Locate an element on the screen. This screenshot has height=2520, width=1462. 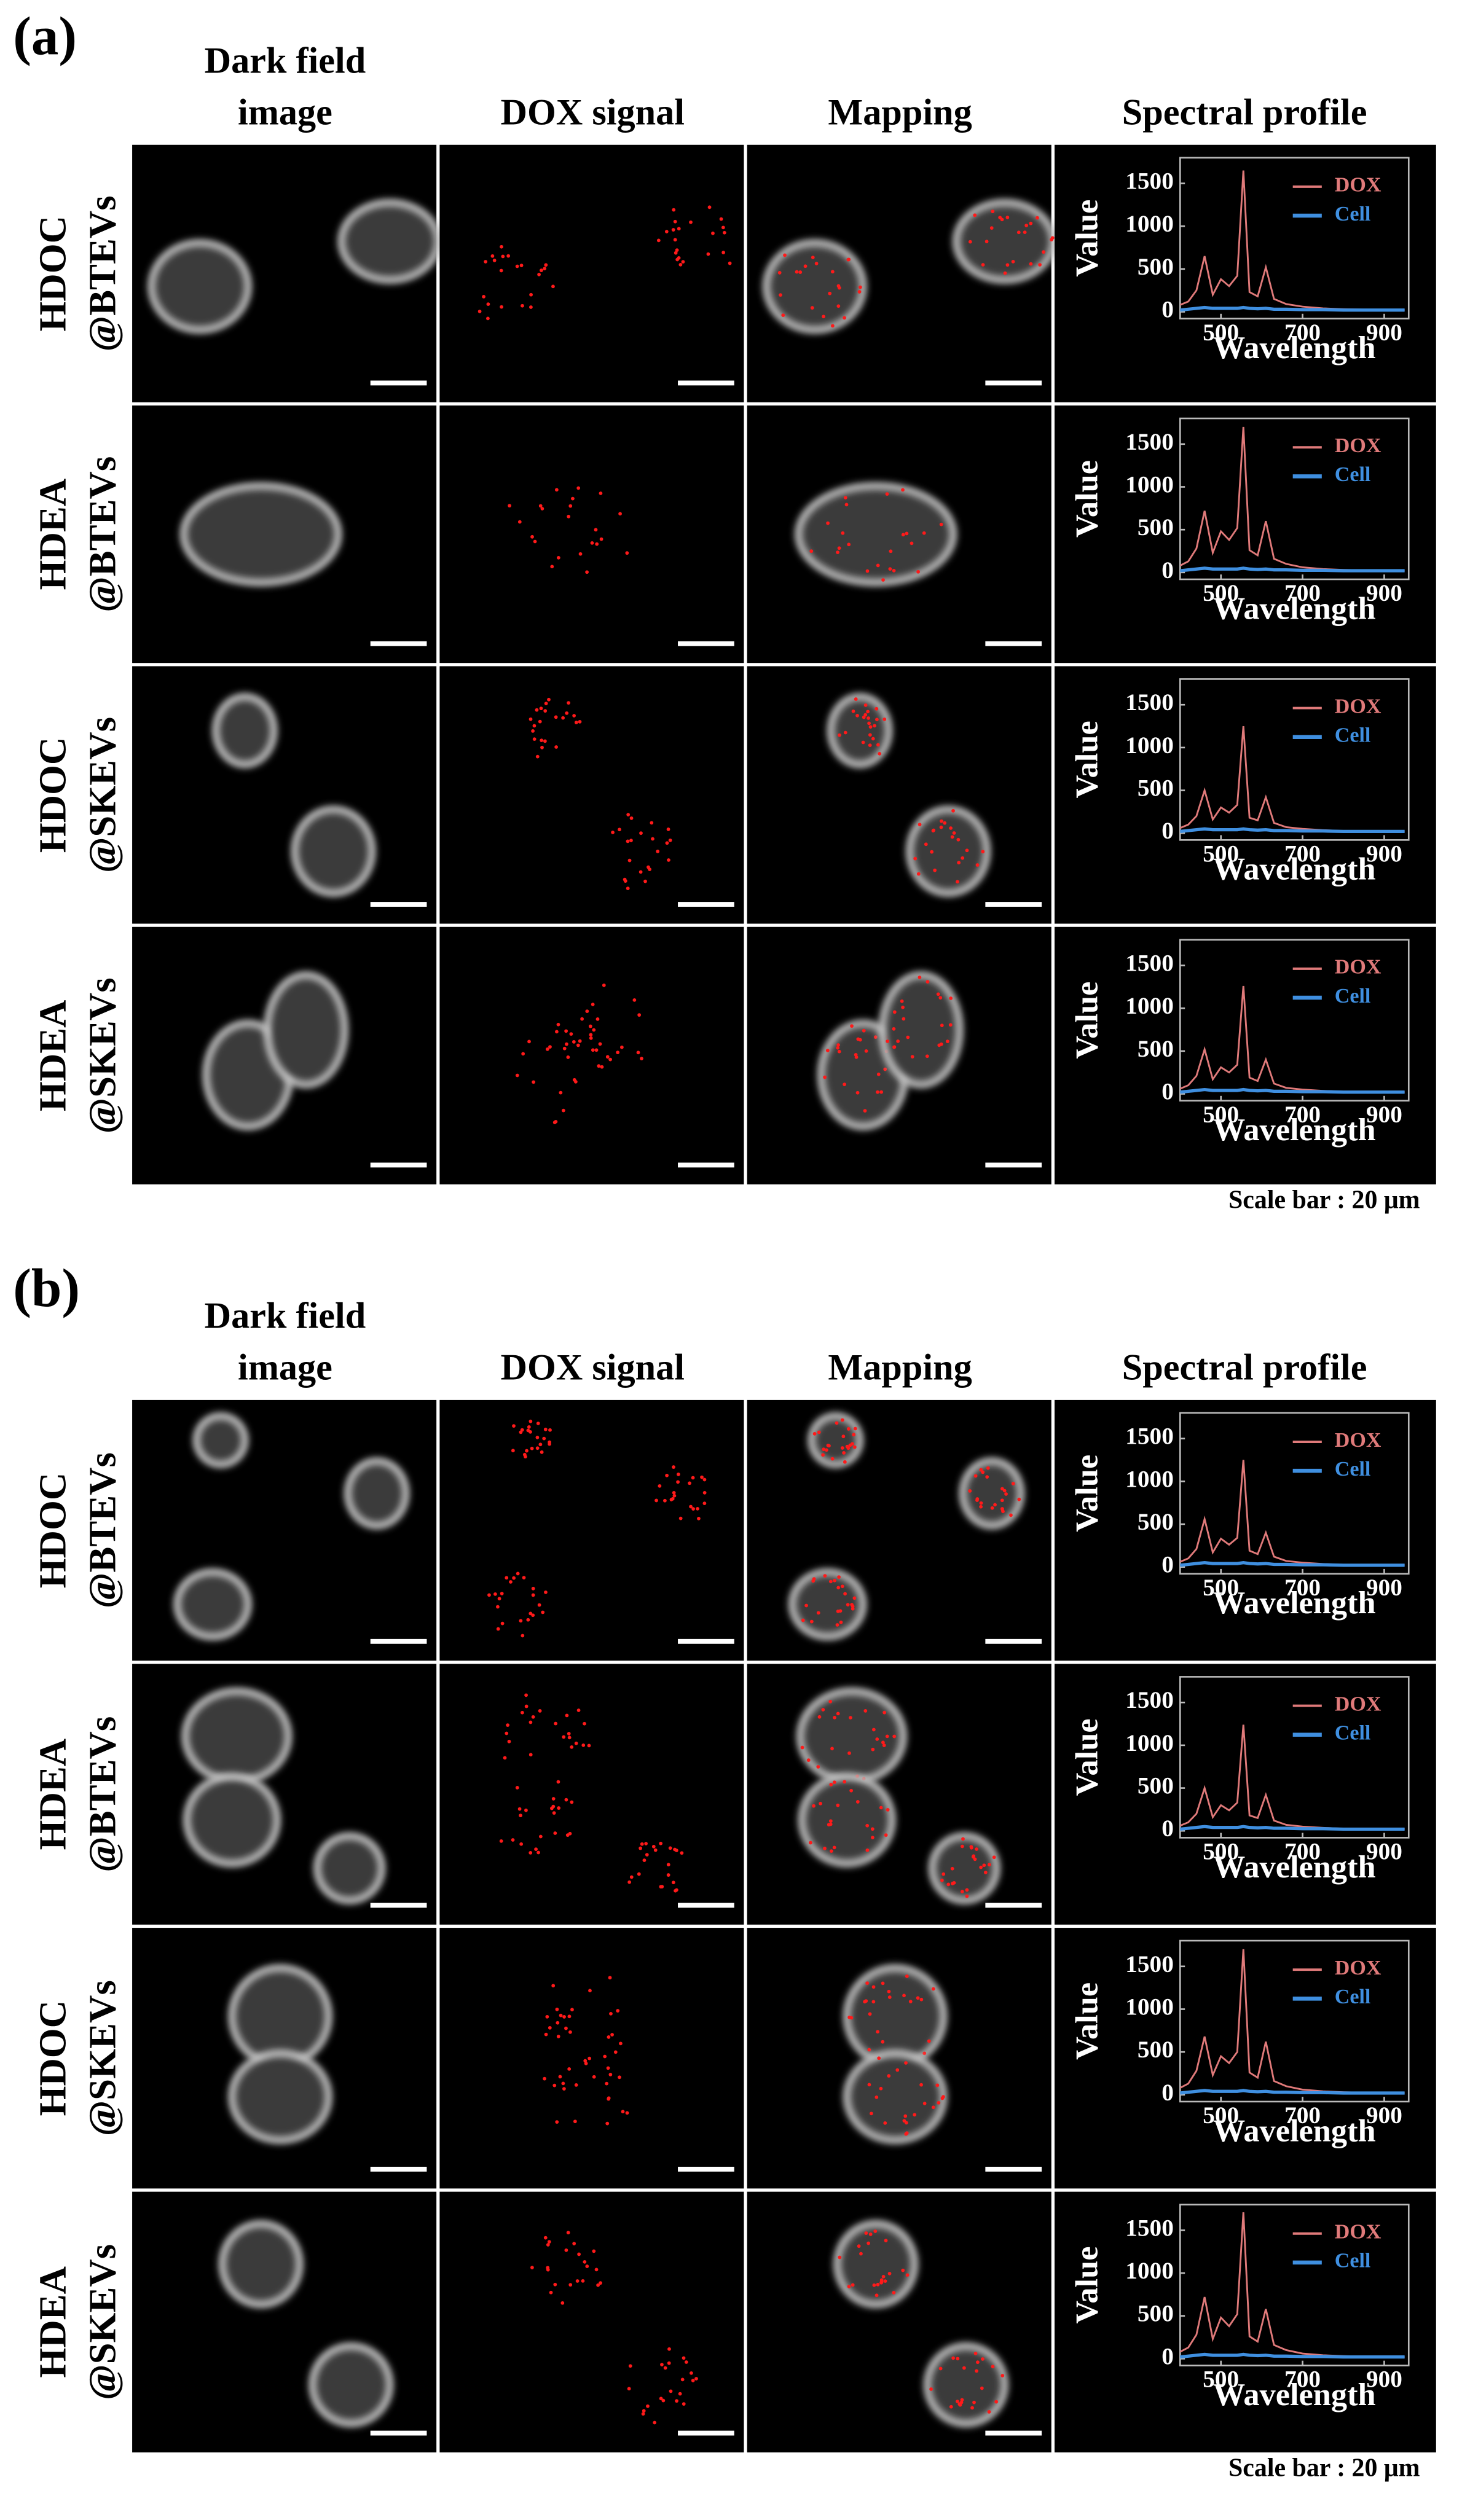
spectrum-line is located at coordinates (1292, 2092).